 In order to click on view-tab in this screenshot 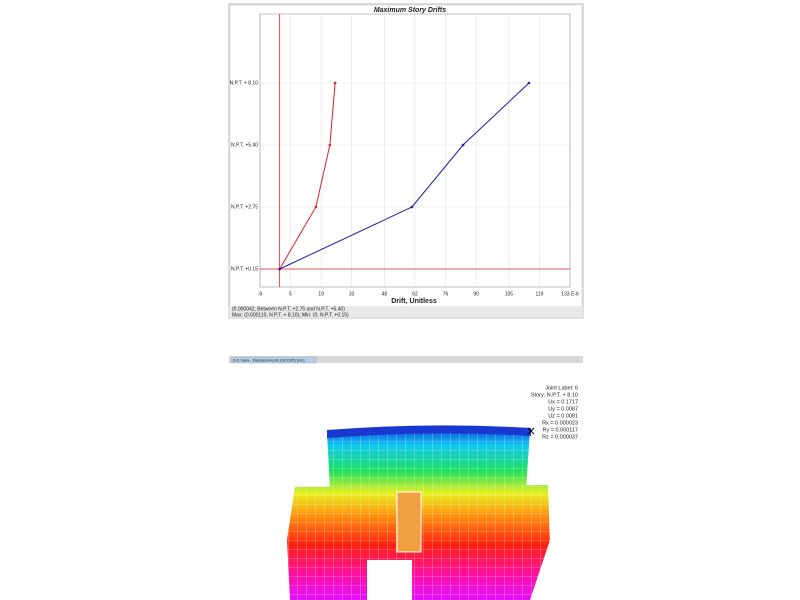, I will do `click(273, 360)`.